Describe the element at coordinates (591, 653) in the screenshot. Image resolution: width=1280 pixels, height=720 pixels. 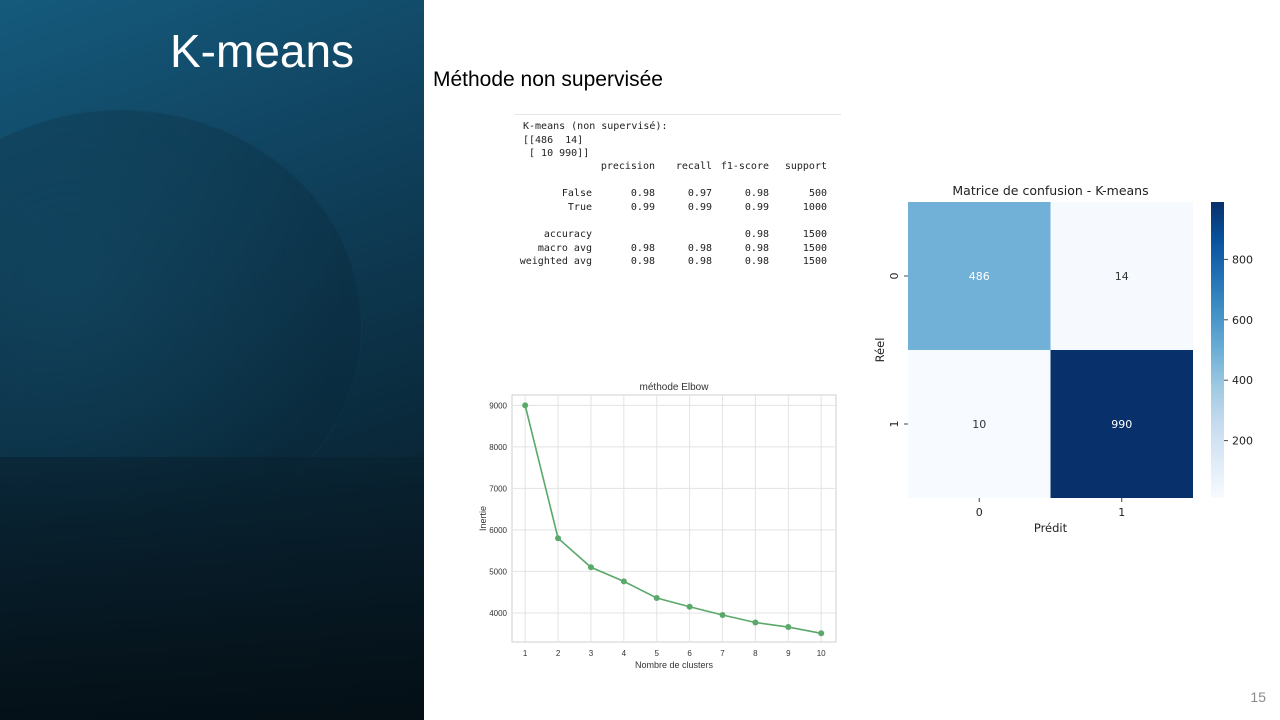
I see `x-tick-label: 3` at that location.